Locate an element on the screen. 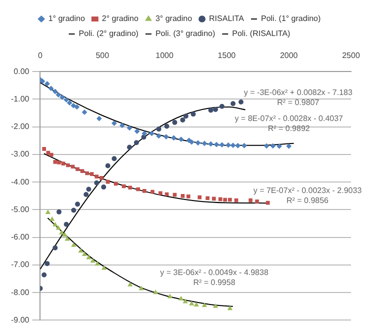 The image size is (373, 336). y-tick-label: -6.00 is located at coordinates (20, 237).